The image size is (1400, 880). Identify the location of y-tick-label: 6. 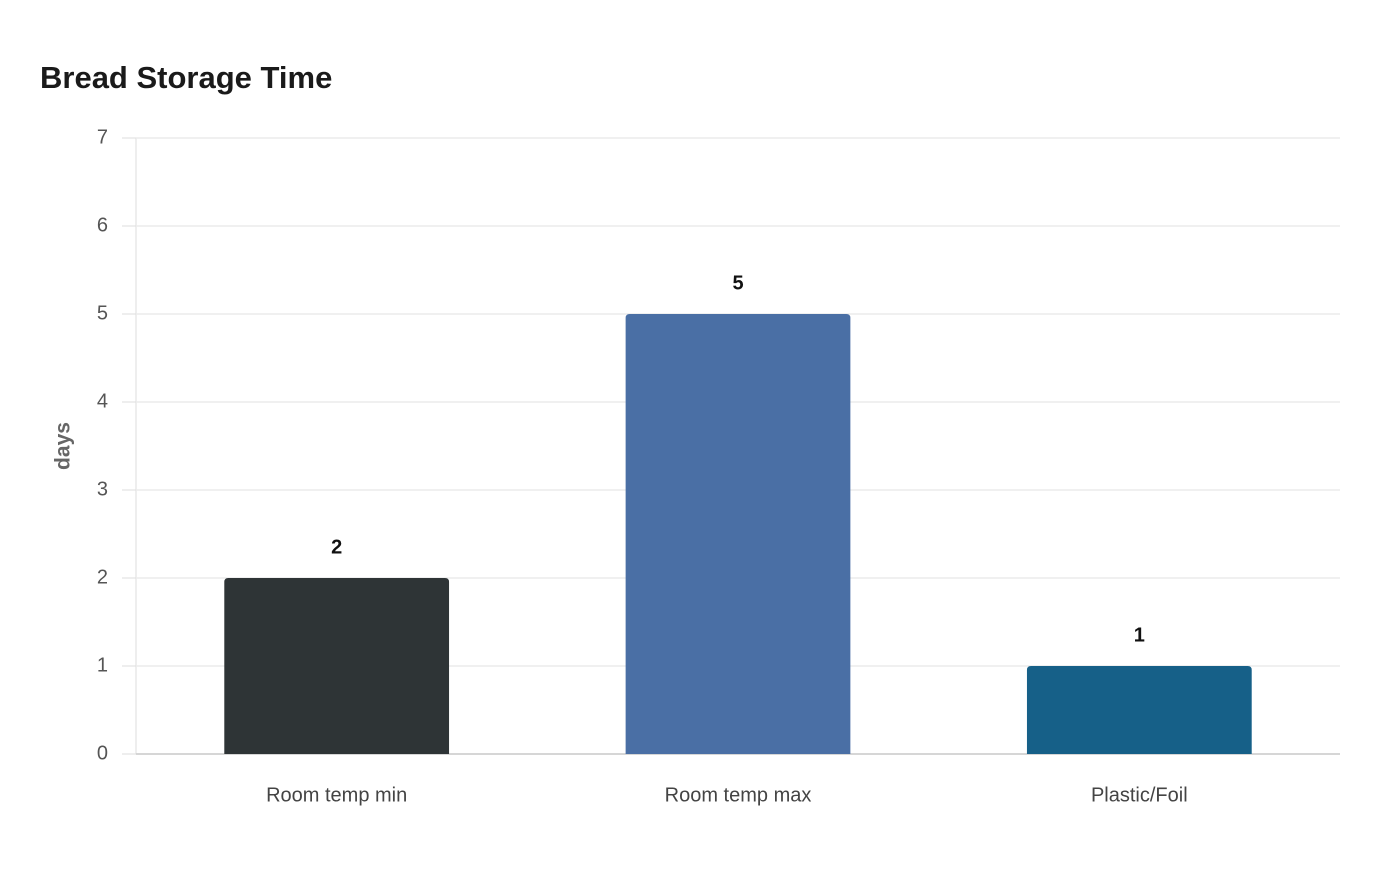
(102, 225).